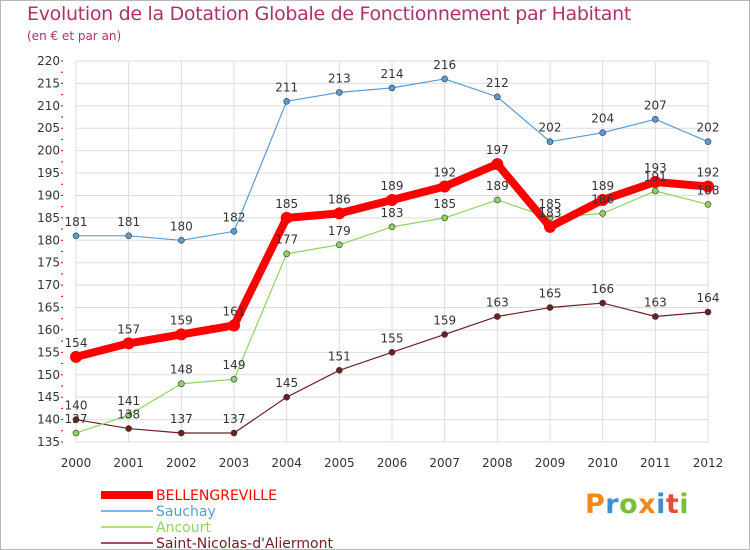 Image resolution: width=750 pixels, height=550 pixels. What do you see at coordinates (286, 87) in the screenshot?
I see `data-label: 211` at bounding box center [286, 87].